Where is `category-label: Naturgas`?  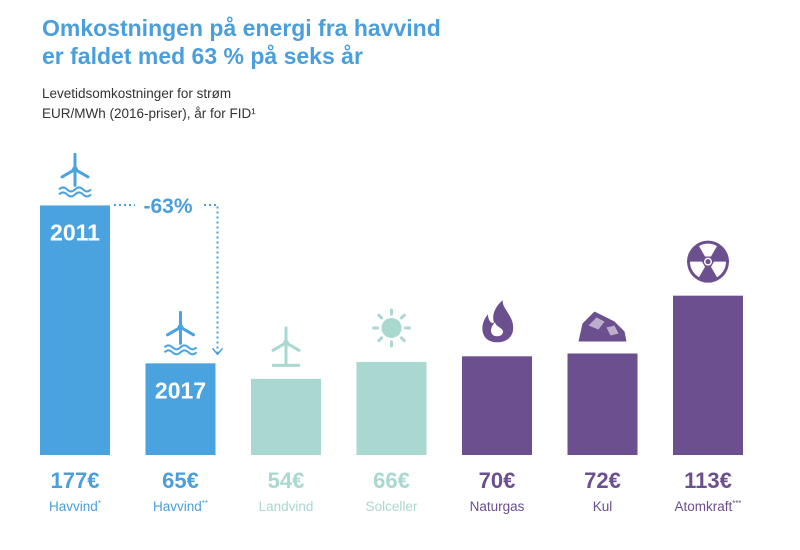
category-label: Naturgas is located at coordinates (497, 506).